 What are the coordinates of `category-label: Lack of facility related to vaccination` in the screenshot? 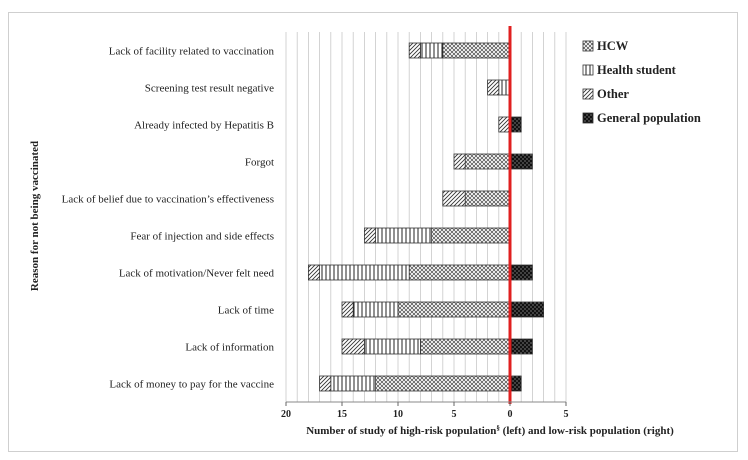 It's located at (192, 52).